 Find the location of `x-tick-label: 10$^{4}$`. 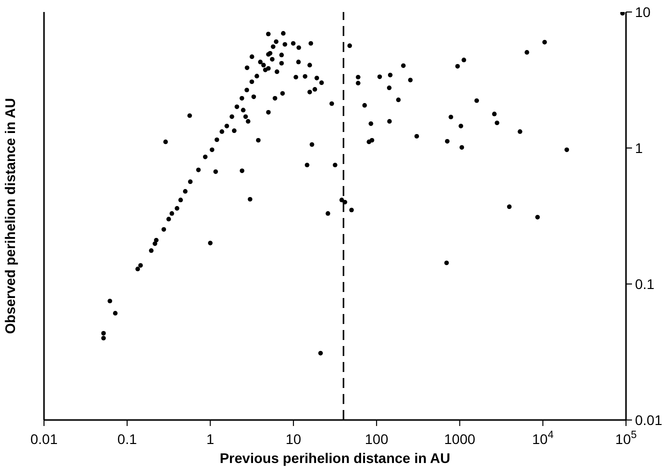

x-tick-label: 10$^{4}$ is located at coordinates (543, 438).